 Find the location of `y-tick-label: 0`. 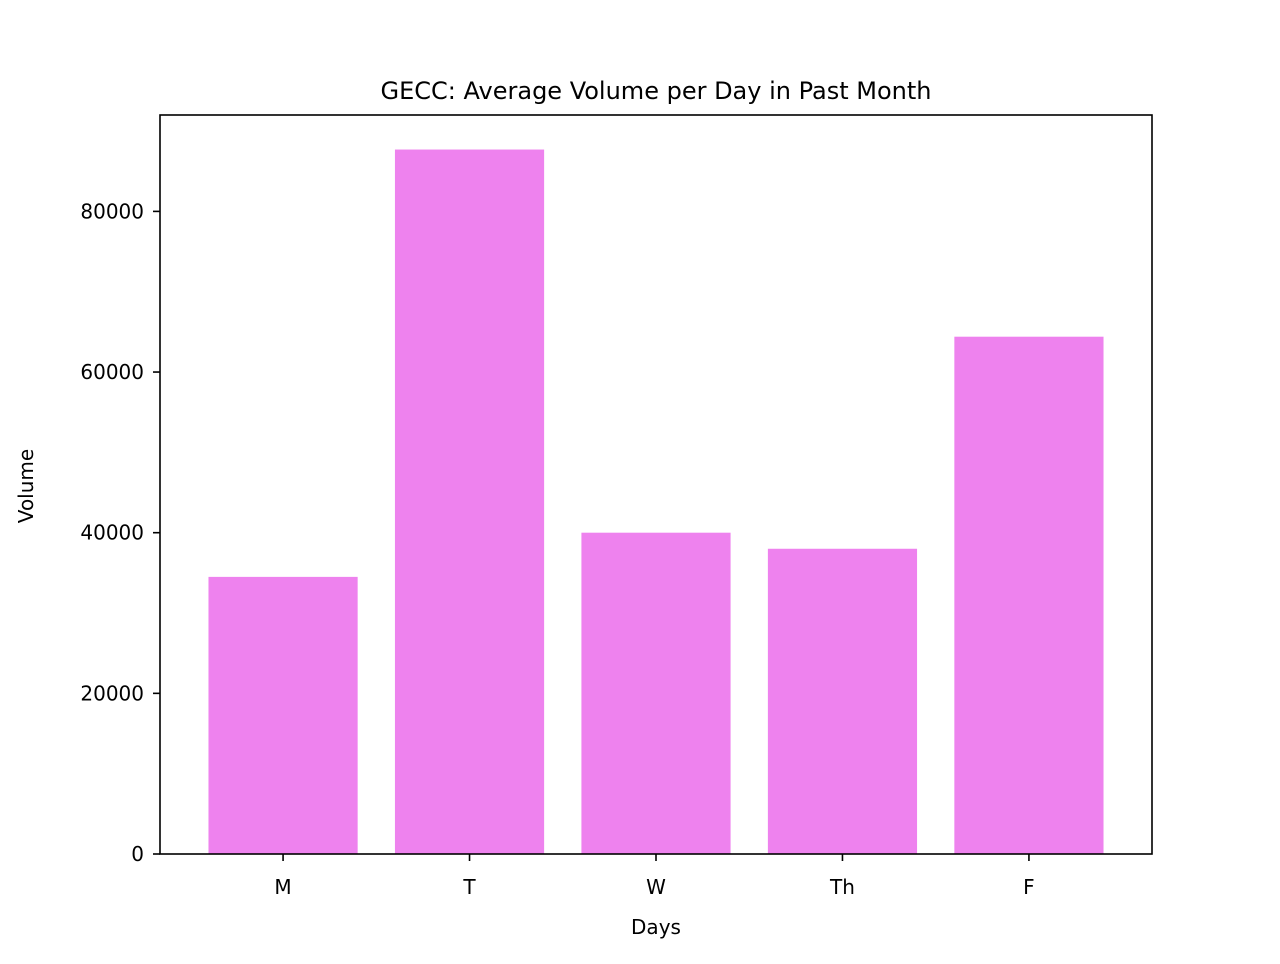

y-tick-label: 0 is located at coordinates (137, 854).